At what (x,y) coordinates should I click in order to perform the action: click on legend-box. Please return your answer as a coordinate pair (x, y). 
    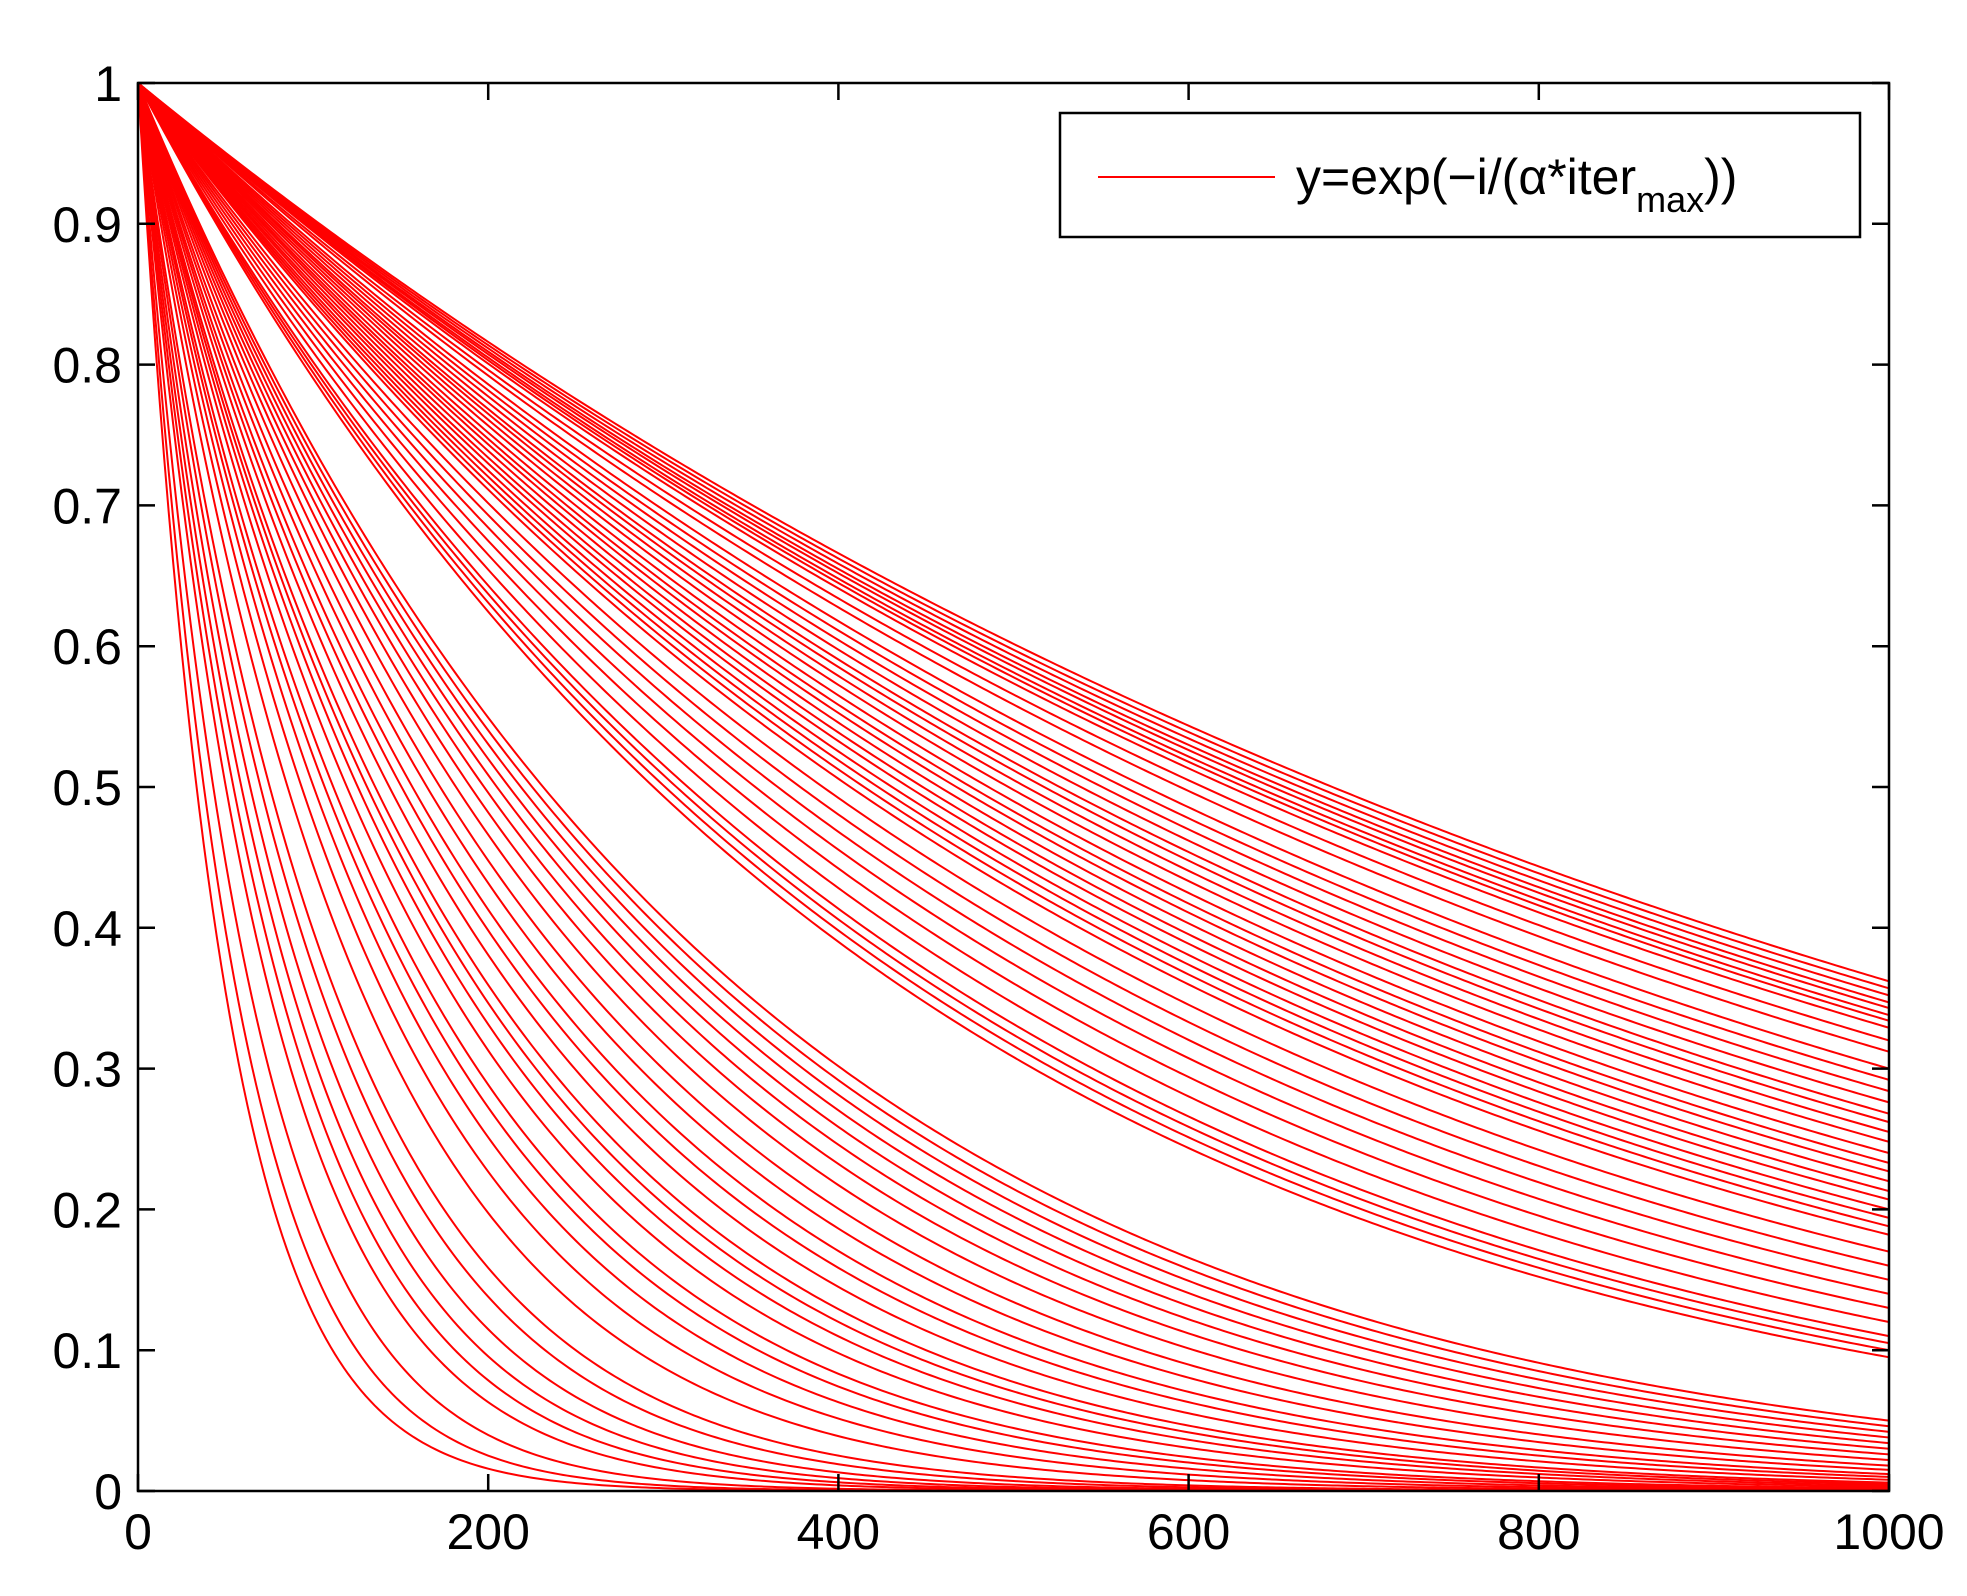
    Looking at the image, I should click on (1460, 175).